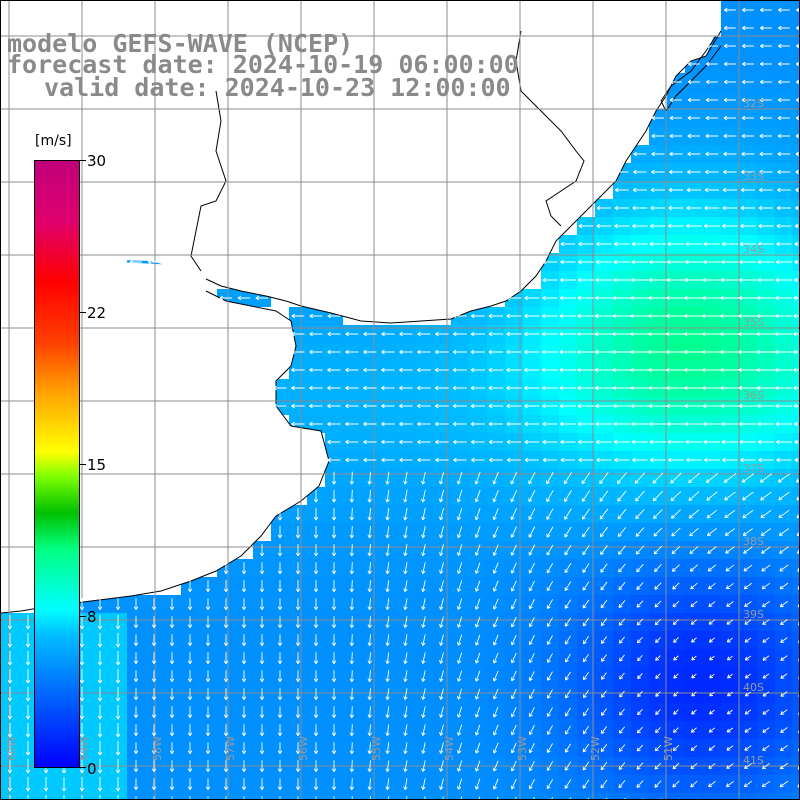 This screenshot has width=800, height=800. What do you see at coordinates (97, 161) in the screenshot?
I see `colorbar-tick-label: 30` at bounding box center [97, 161].